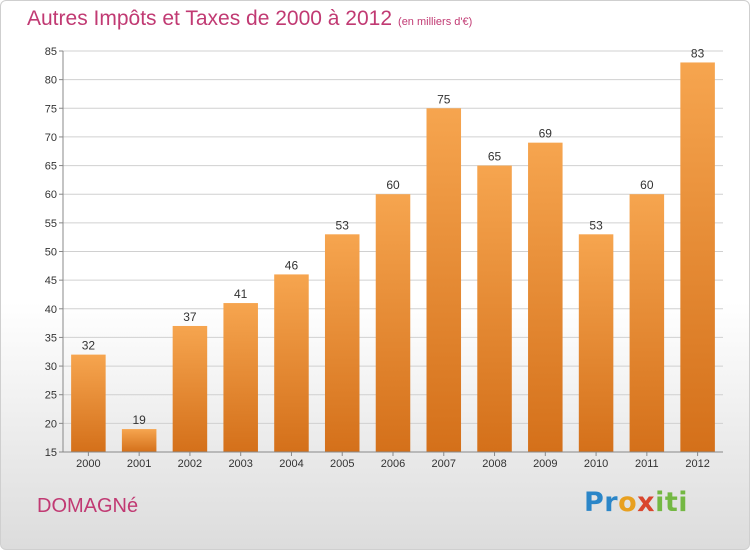 This screenshot has width=750, height=550. What do you see at coordinates (51, 52) in the screenshot?
I see `y-tick-label: 85` at bounding box center [51, 52].